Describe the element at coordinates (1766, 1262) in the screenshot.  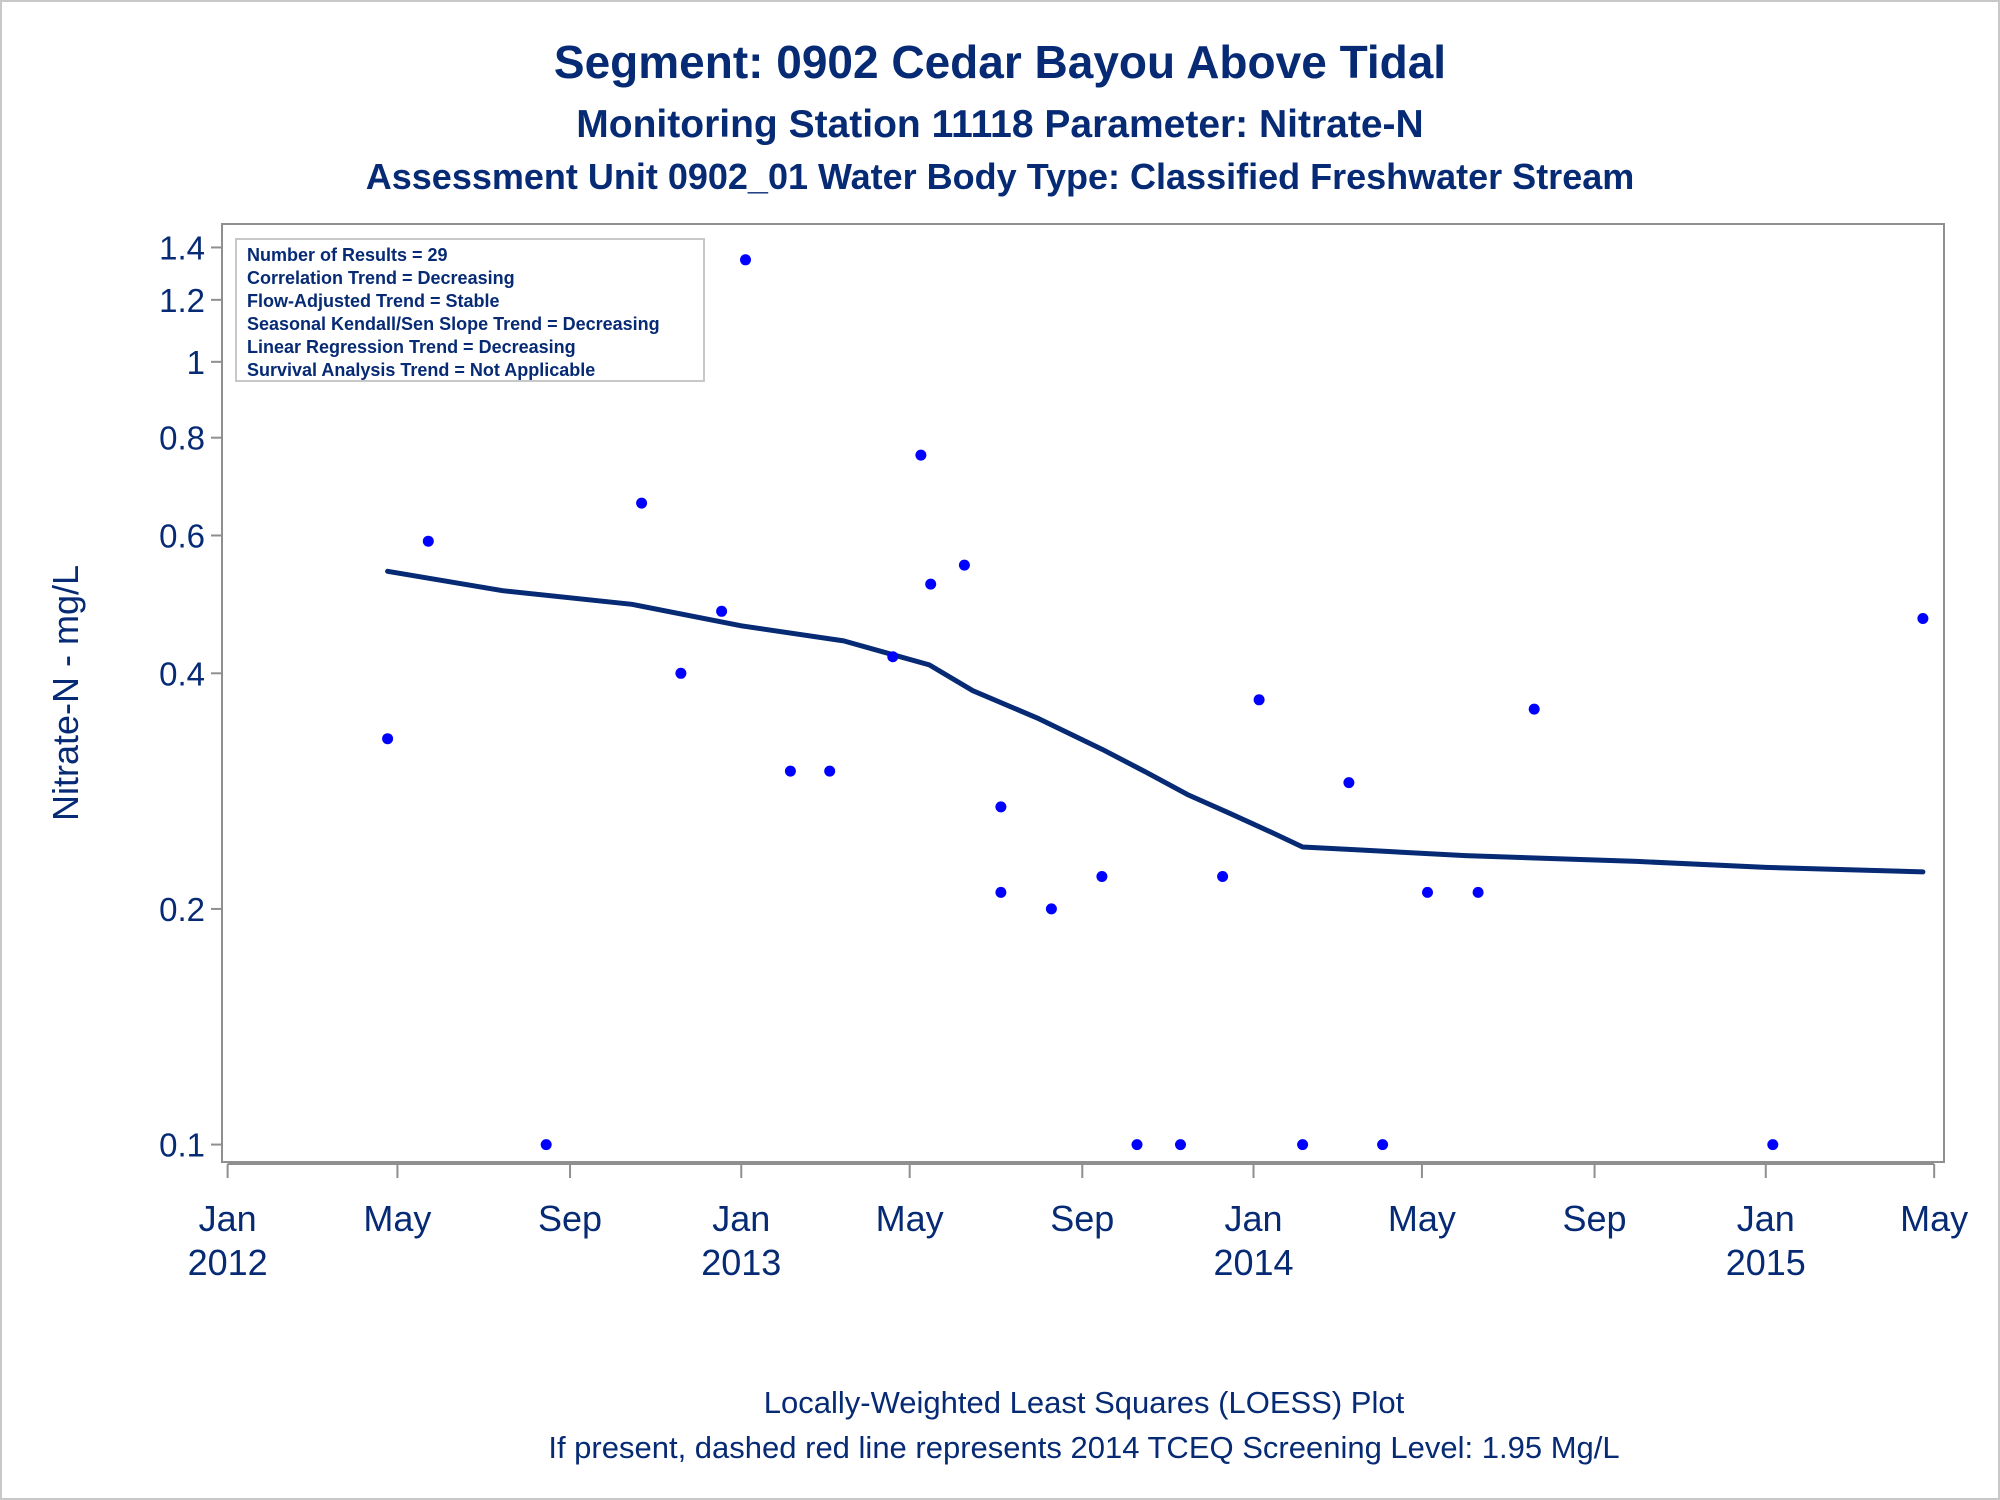
I see `x-tick-label-year: 2015` at that location.